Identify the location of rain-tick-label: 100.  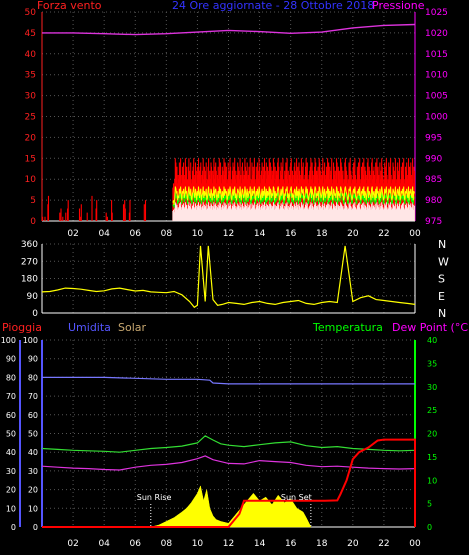
(8, 340).